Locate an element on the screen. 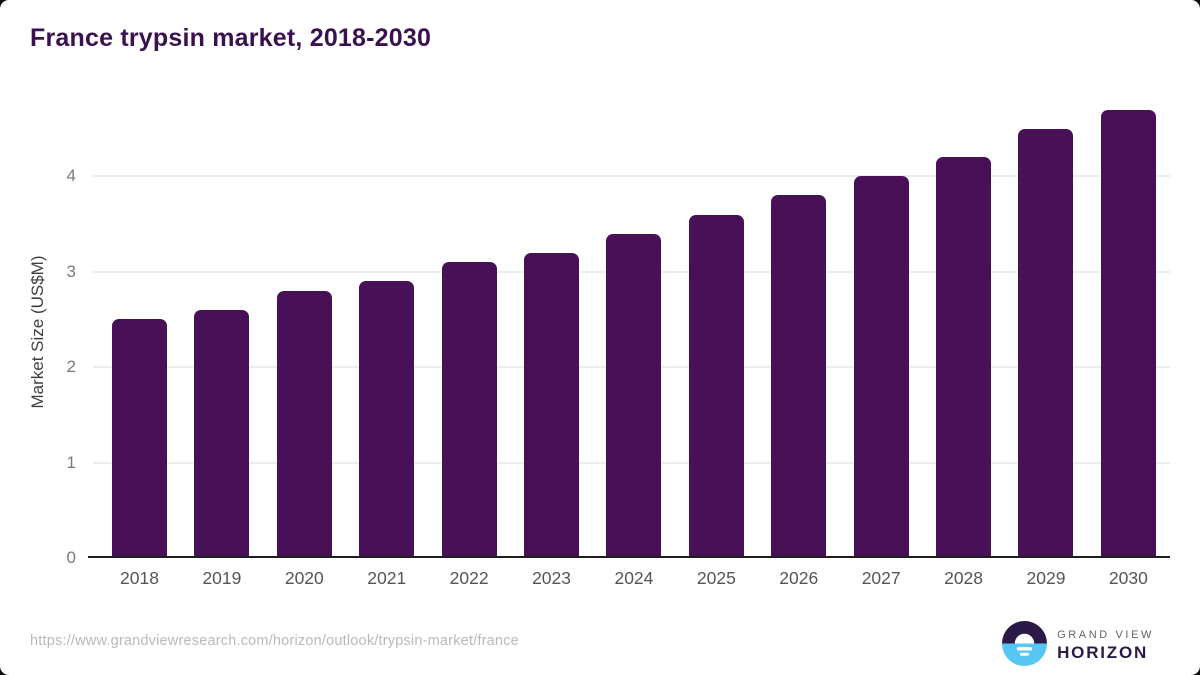 Image resolution: width=1200 pixels, height=675 pixels. x-axis-label-2029: 2029 is located at coordinates (1046, 578).